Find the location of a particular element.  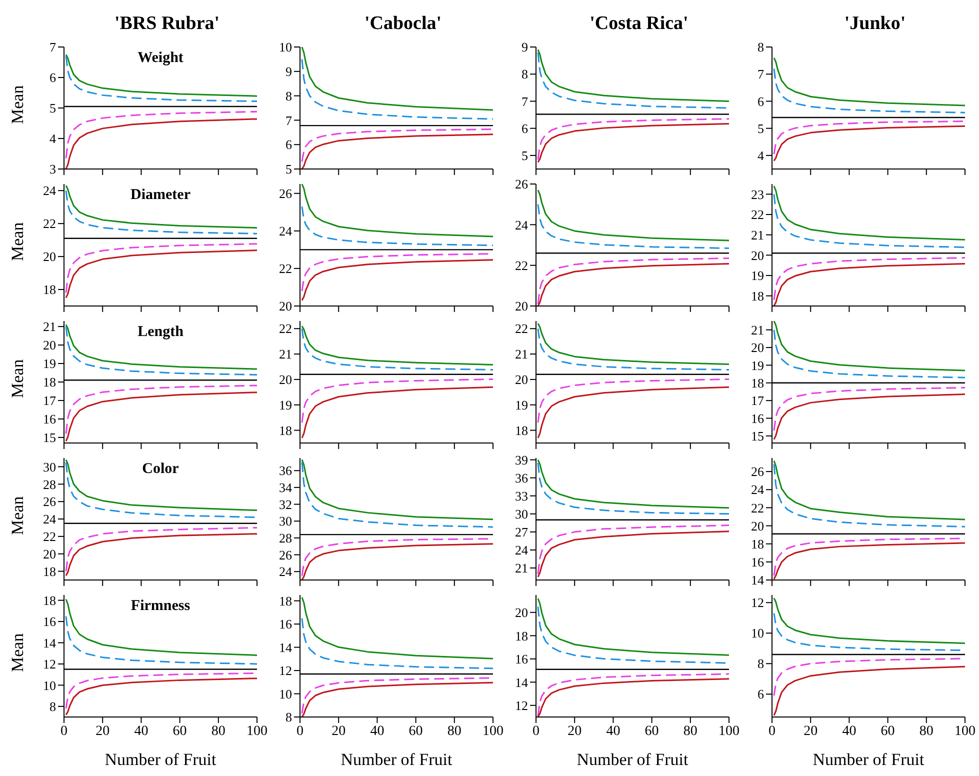

y-tick-label: 5 is located at coordinates (761, 128).